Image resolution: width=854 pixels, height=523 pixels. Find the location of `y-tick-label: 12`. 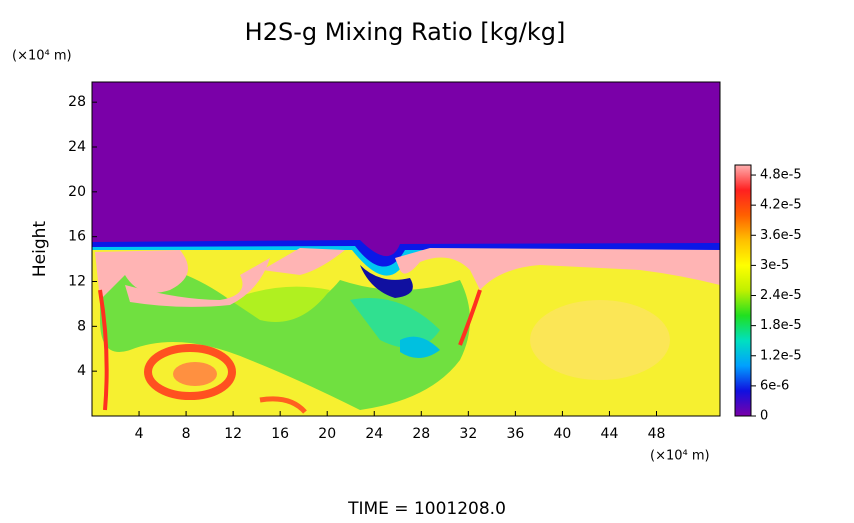

y-tick-label: 12 is located at coordinates (77, 282).